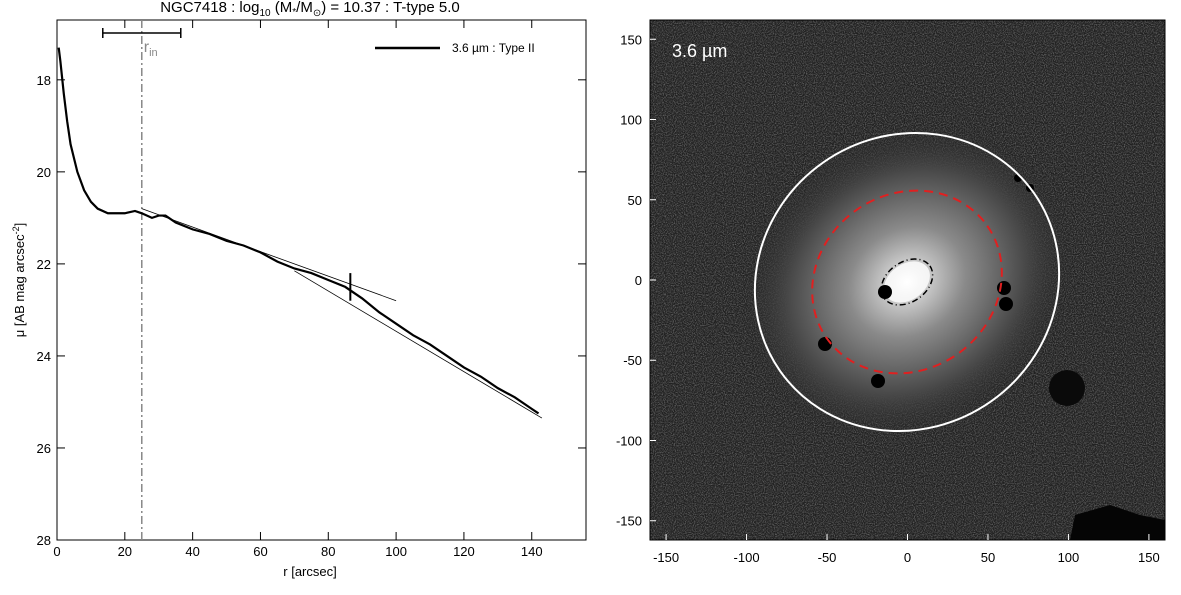 Image resolution: width=1181 pixels, height=595 pixels. I want to click on x-tick-label: 80, so click(328, 551).